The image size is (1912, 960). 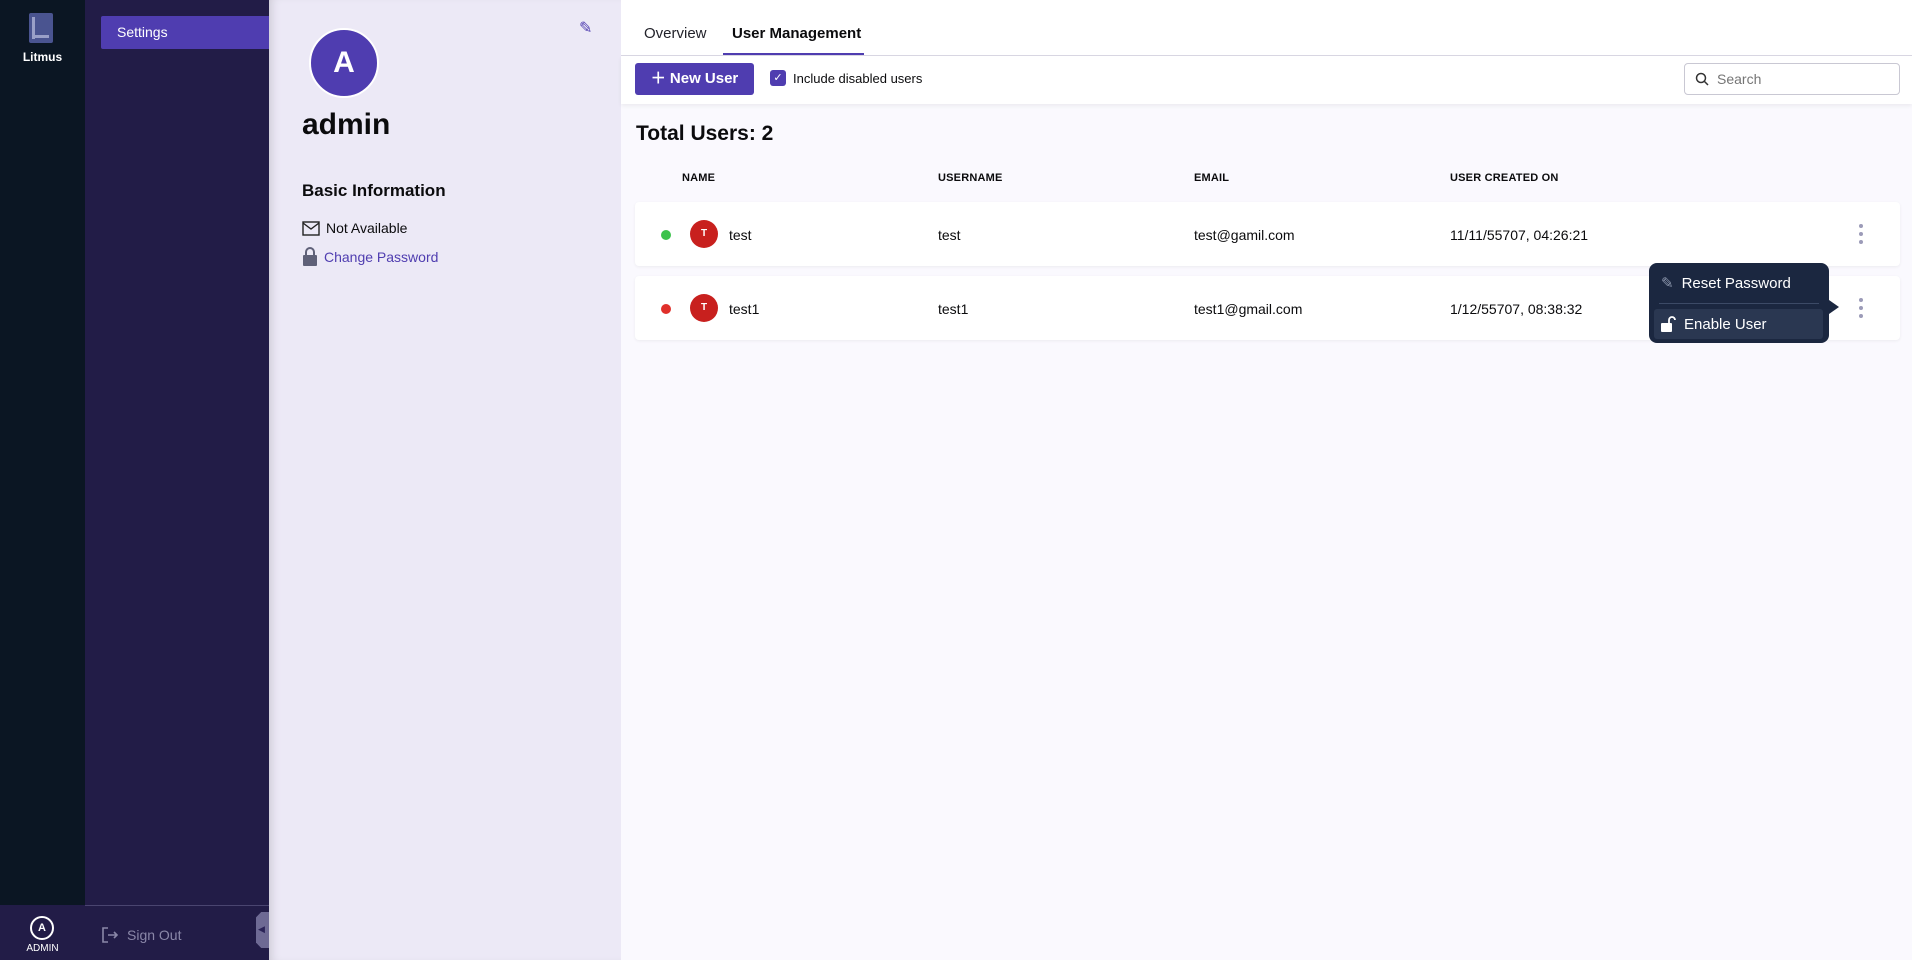 What do you see at coordinates (744, 309) in the screenshot?
I see `cell-name: test1` at bounding box center [744, 309].